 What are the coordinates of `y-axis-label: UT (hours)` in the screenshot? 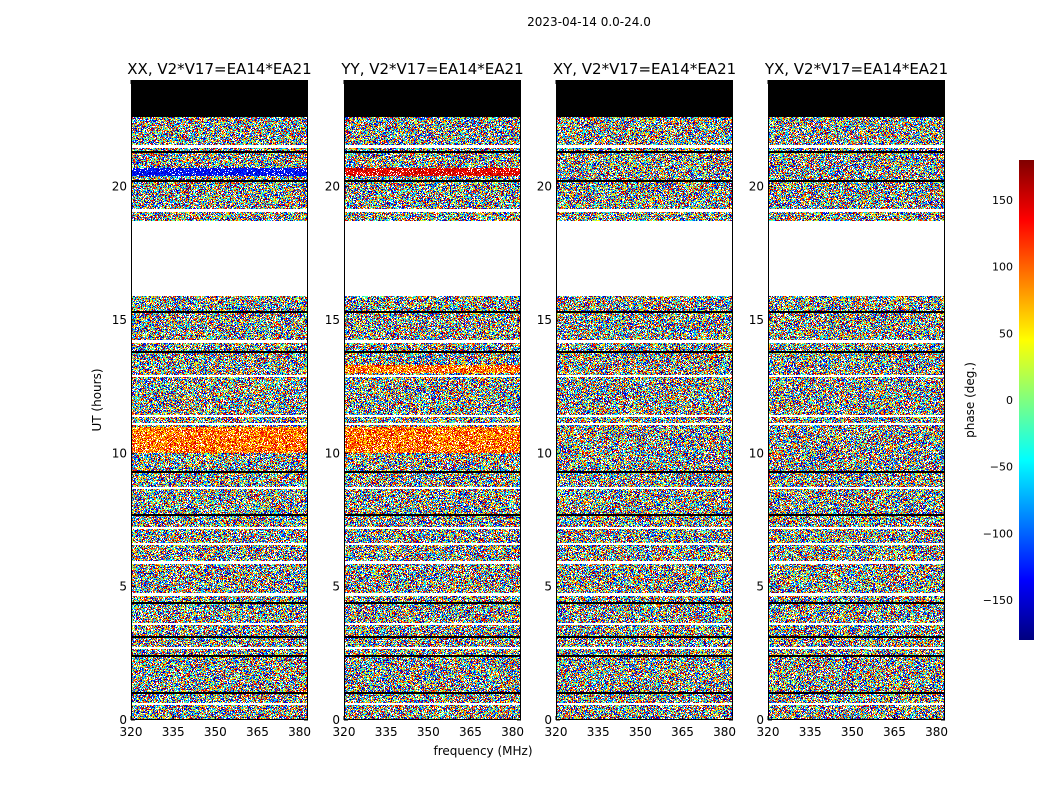 It's located at (97, 399).